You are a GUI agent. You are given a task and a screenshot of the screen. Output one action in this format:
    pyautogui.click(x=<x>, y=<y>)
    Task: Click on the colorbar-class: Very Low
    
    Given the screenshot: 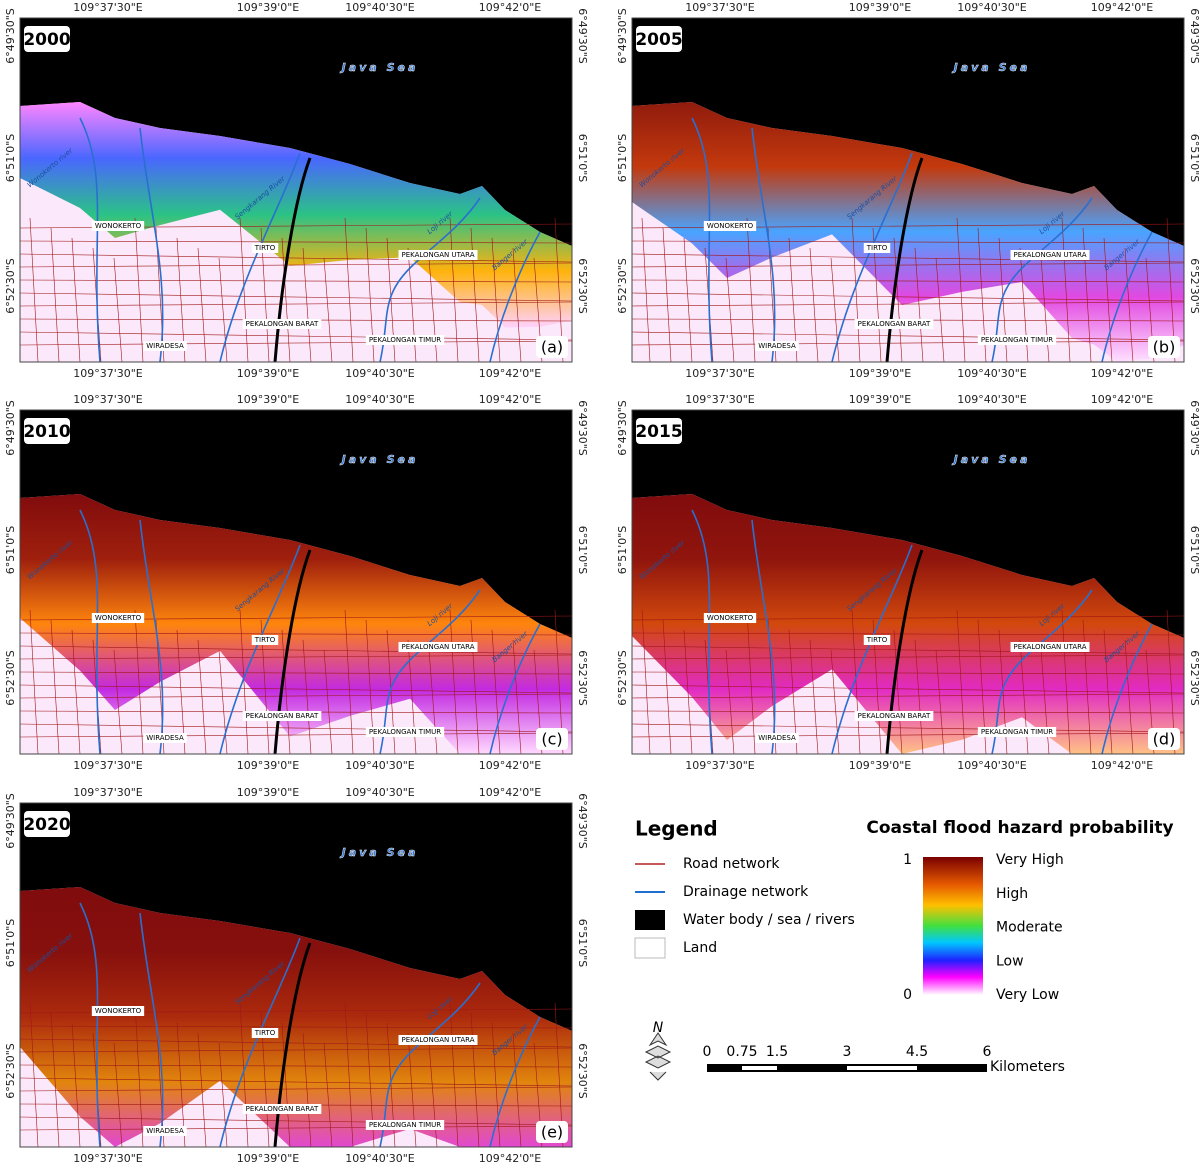 What is the action you would take?
    pyautogui.click(x=1027, y=995)
    